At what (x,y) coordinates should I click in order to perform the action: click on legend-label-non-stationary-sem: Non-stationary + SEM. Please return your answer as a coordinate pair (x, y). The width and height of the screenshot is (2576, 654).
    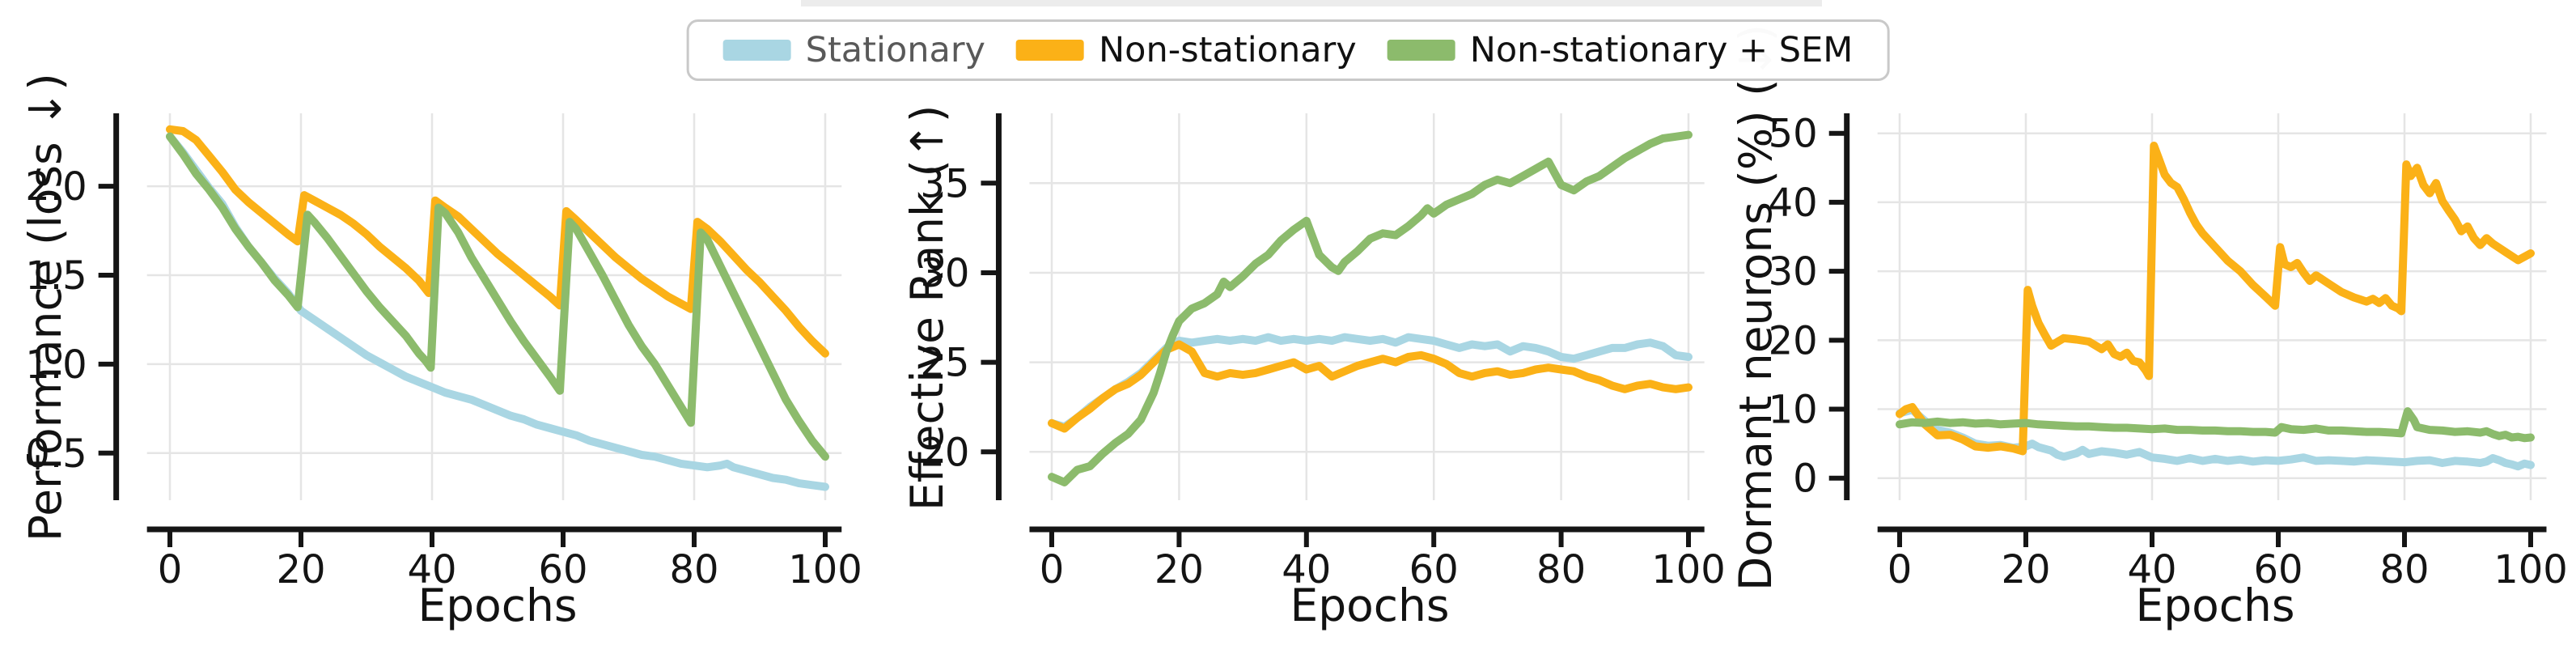
    Looking at the image, I should click on (1661, 49).